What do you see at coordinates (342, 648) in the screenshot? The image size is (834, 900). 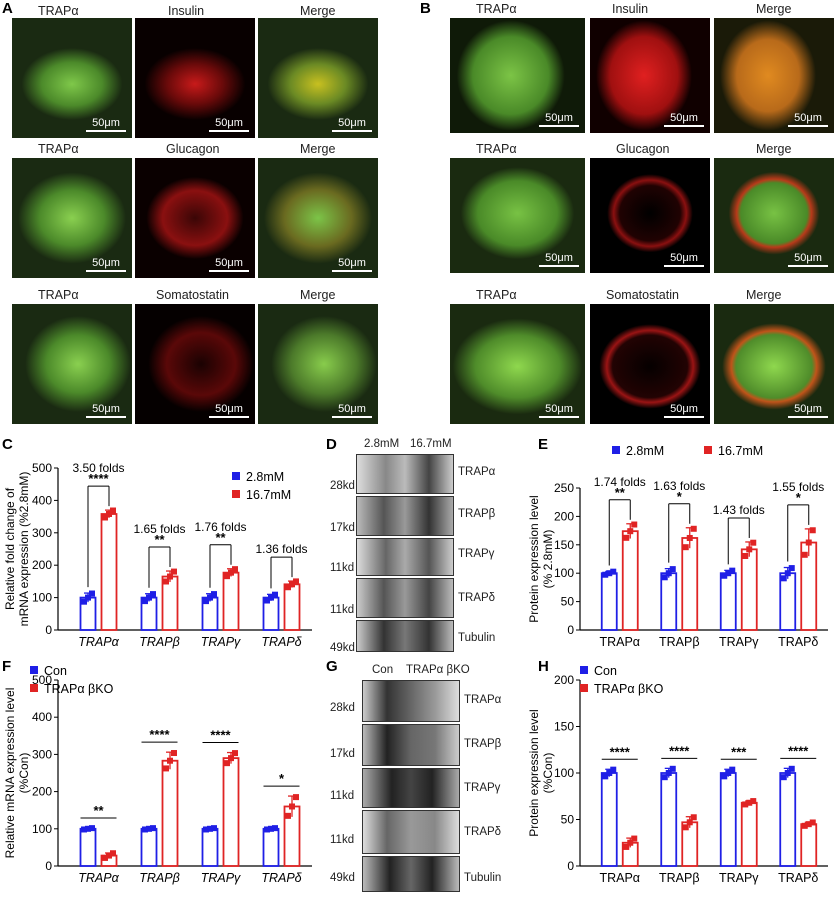 I see `kd-label: 49kd` at bounding box center [342, 648].